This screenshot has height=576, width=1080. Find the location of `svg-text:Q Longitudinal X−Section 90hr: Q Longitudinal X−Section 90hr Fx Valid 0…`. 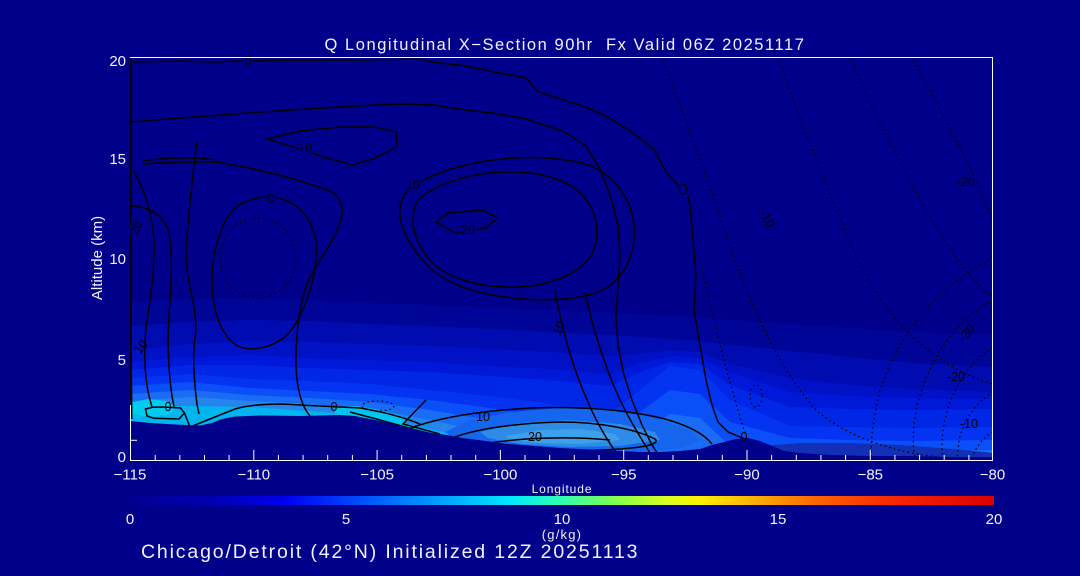

svg-text:Q Longitudinal X−Section 90hr: Q Longitudinal X−Section 90hr Fx Valid 0… is located at coordinates (565, 45).